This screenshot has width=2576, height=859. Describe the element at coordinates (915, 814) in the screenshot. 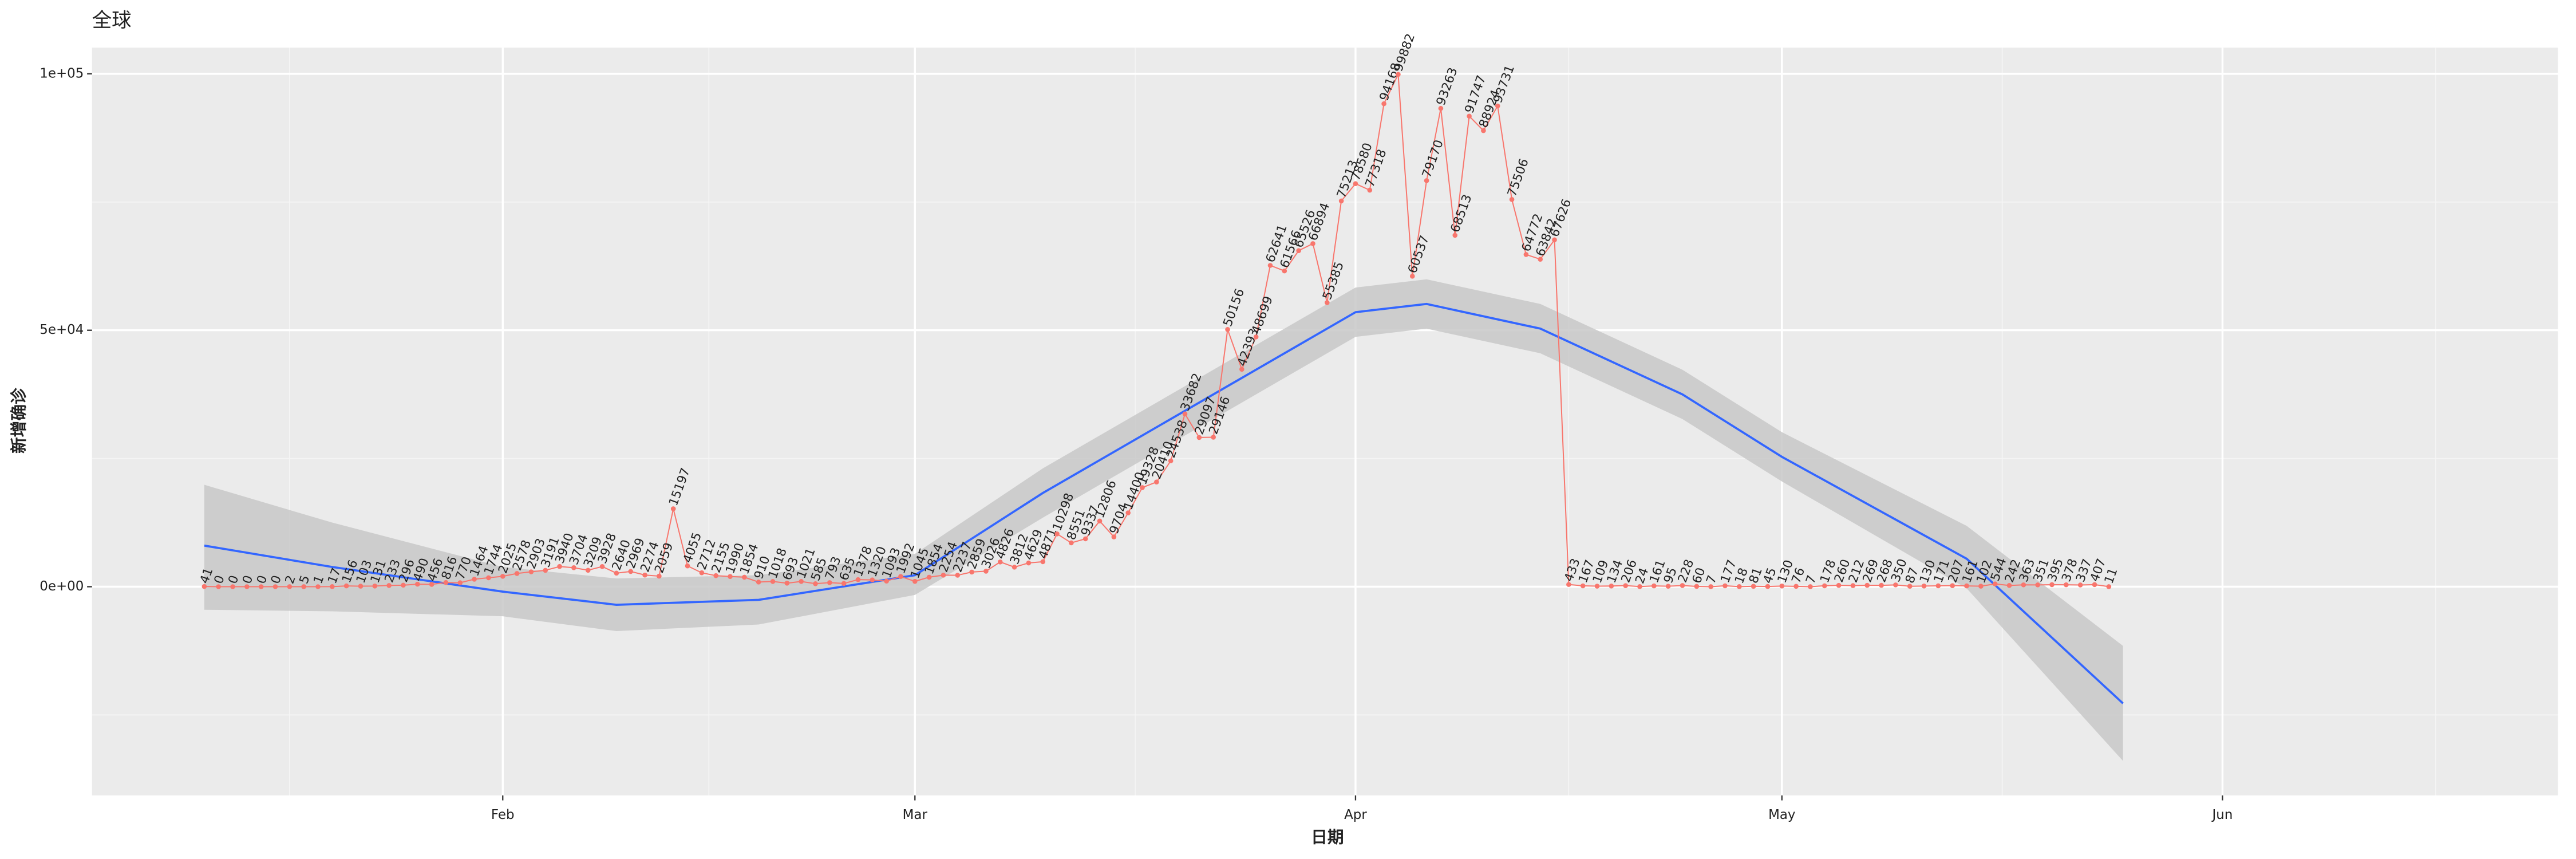

I see `x-tick-label: Mar` at that location.